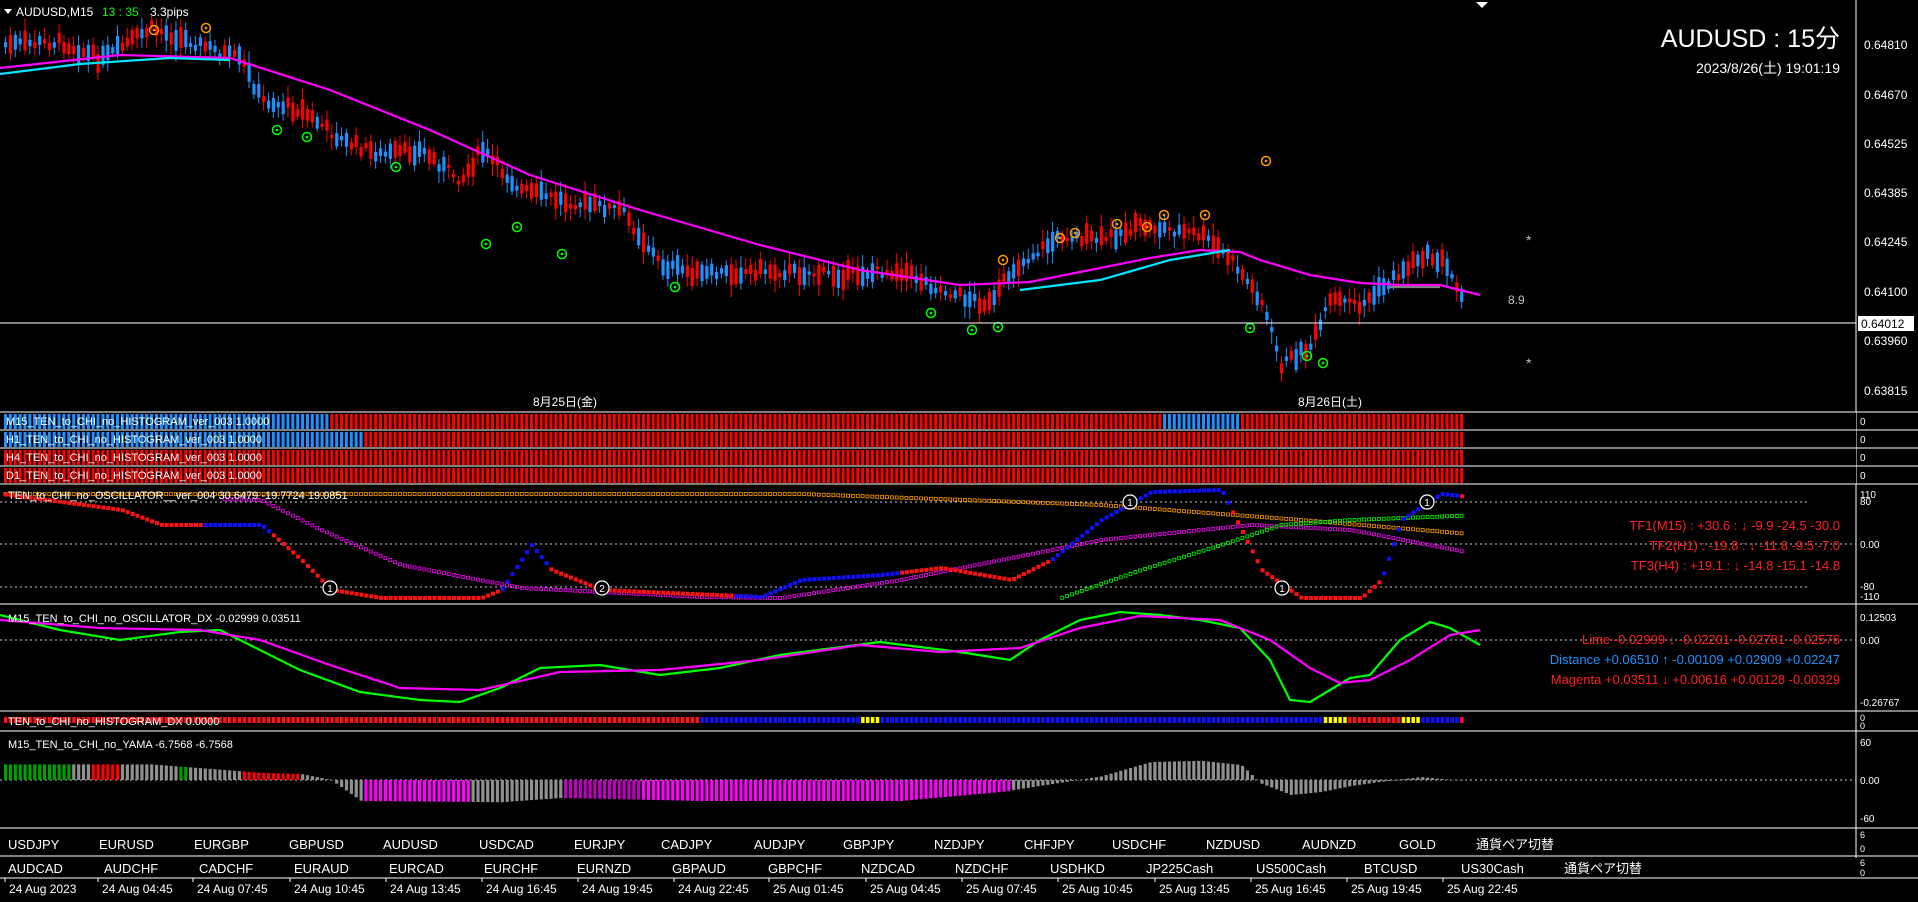 The width and height of the screenshot is (1918, 902). I want to click on pair-button: GBPAUD, so click(699, 868).